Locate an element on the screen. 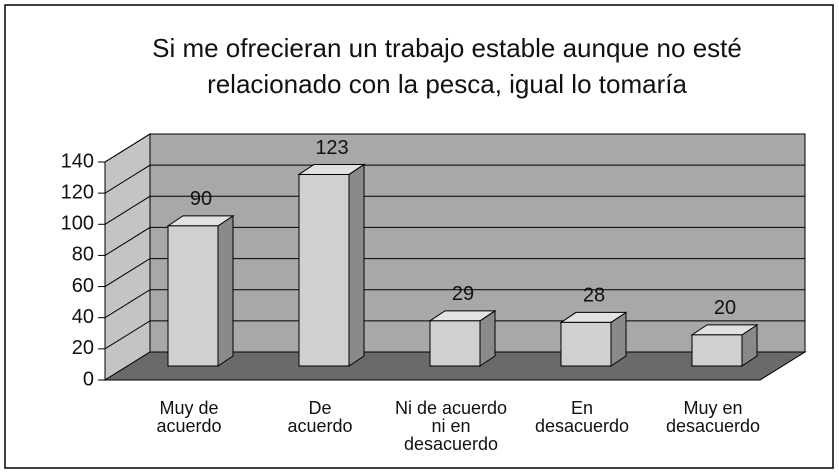 This screenshot has width=839, height=474. value-label: 28 is located at coordinates (594, 296).